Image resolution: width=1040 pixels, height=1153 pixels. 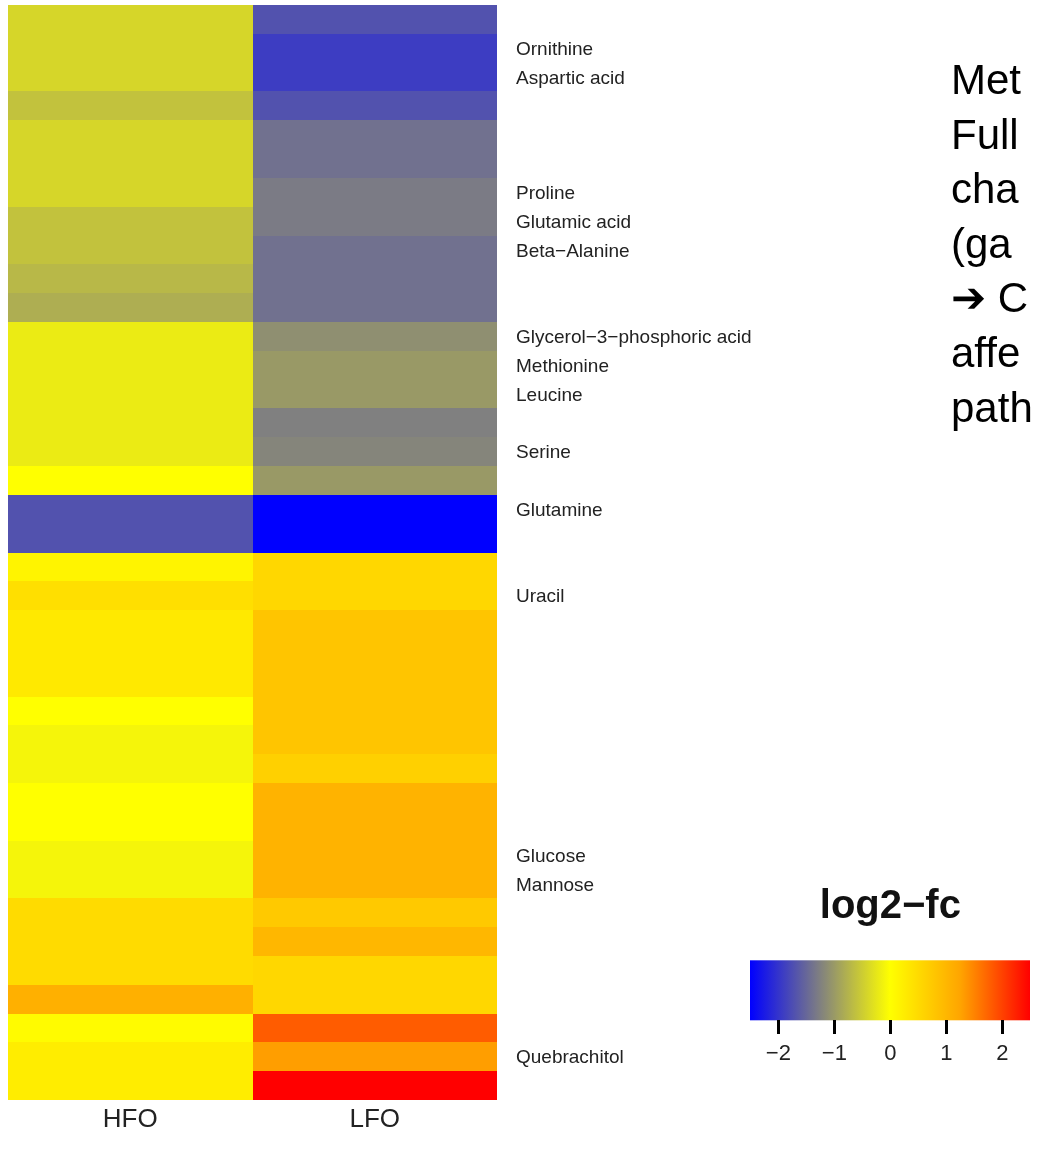 I want to click on y-tick-label: Mannose, so click(x=555, y=884).